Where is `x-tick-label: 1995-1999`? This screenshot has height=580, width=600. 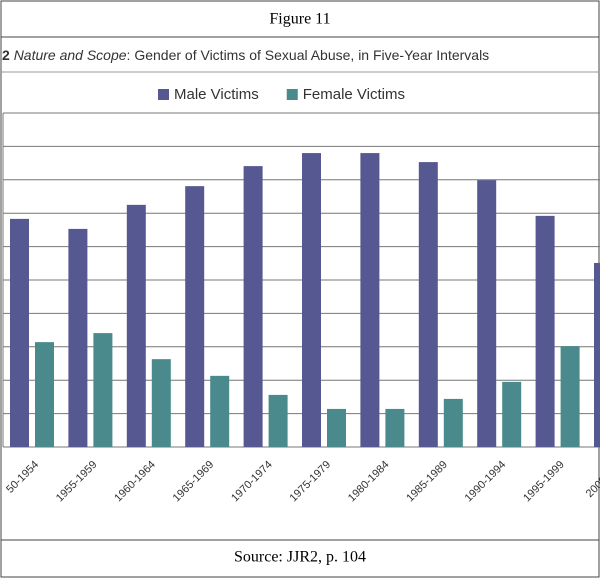 x-tick-label: 1995-1999 is located at coordinates (544, 482).